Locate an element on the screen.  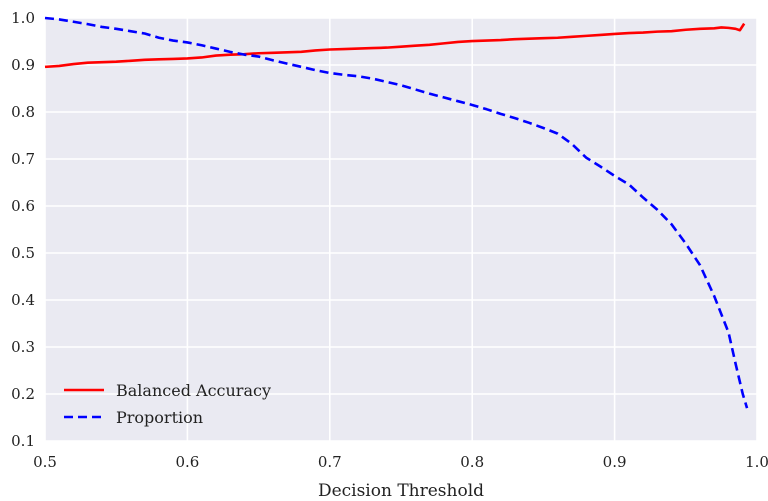
legend-label-0: Balanced Accuracy is located at coordinates (193, 390).